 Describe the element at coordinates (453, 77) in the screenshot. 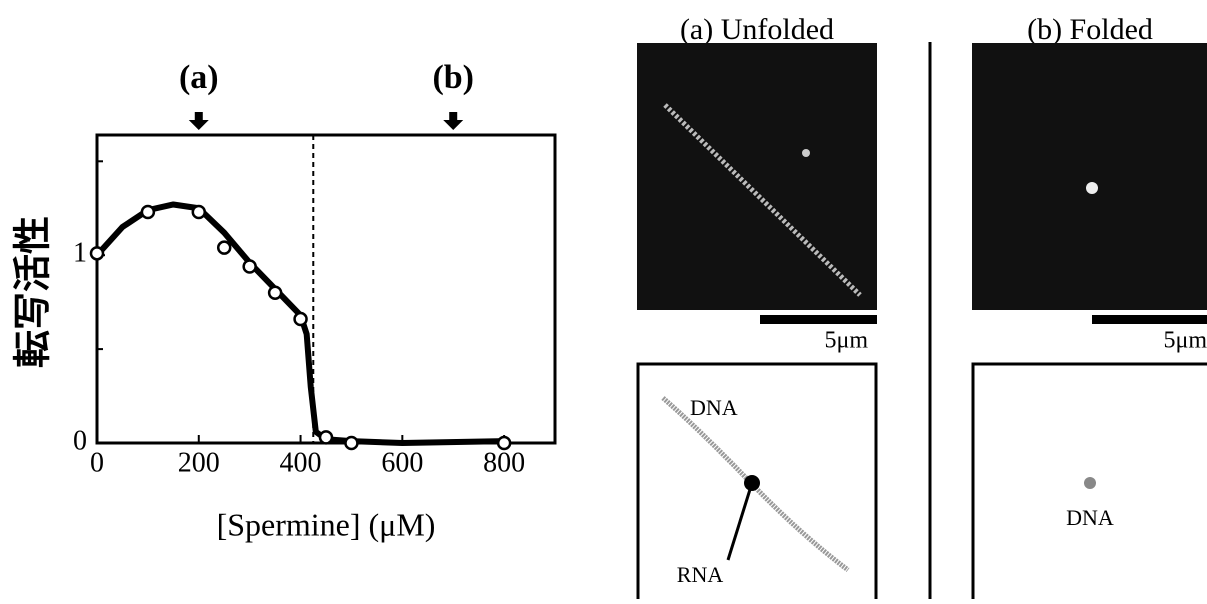

I see `annotation: (b)` at that location.